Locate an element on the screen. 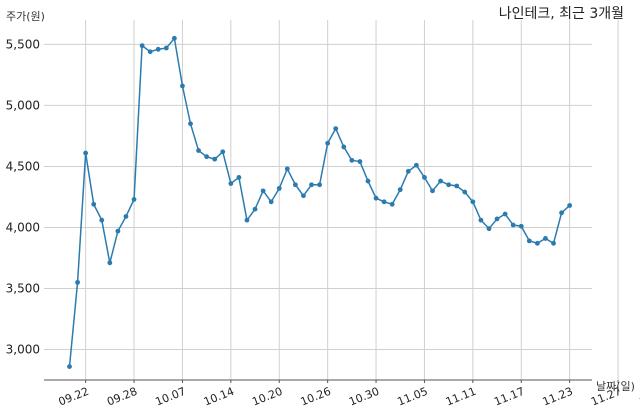  x-tick-label: 12.03 is located at coordinates (639, 397).